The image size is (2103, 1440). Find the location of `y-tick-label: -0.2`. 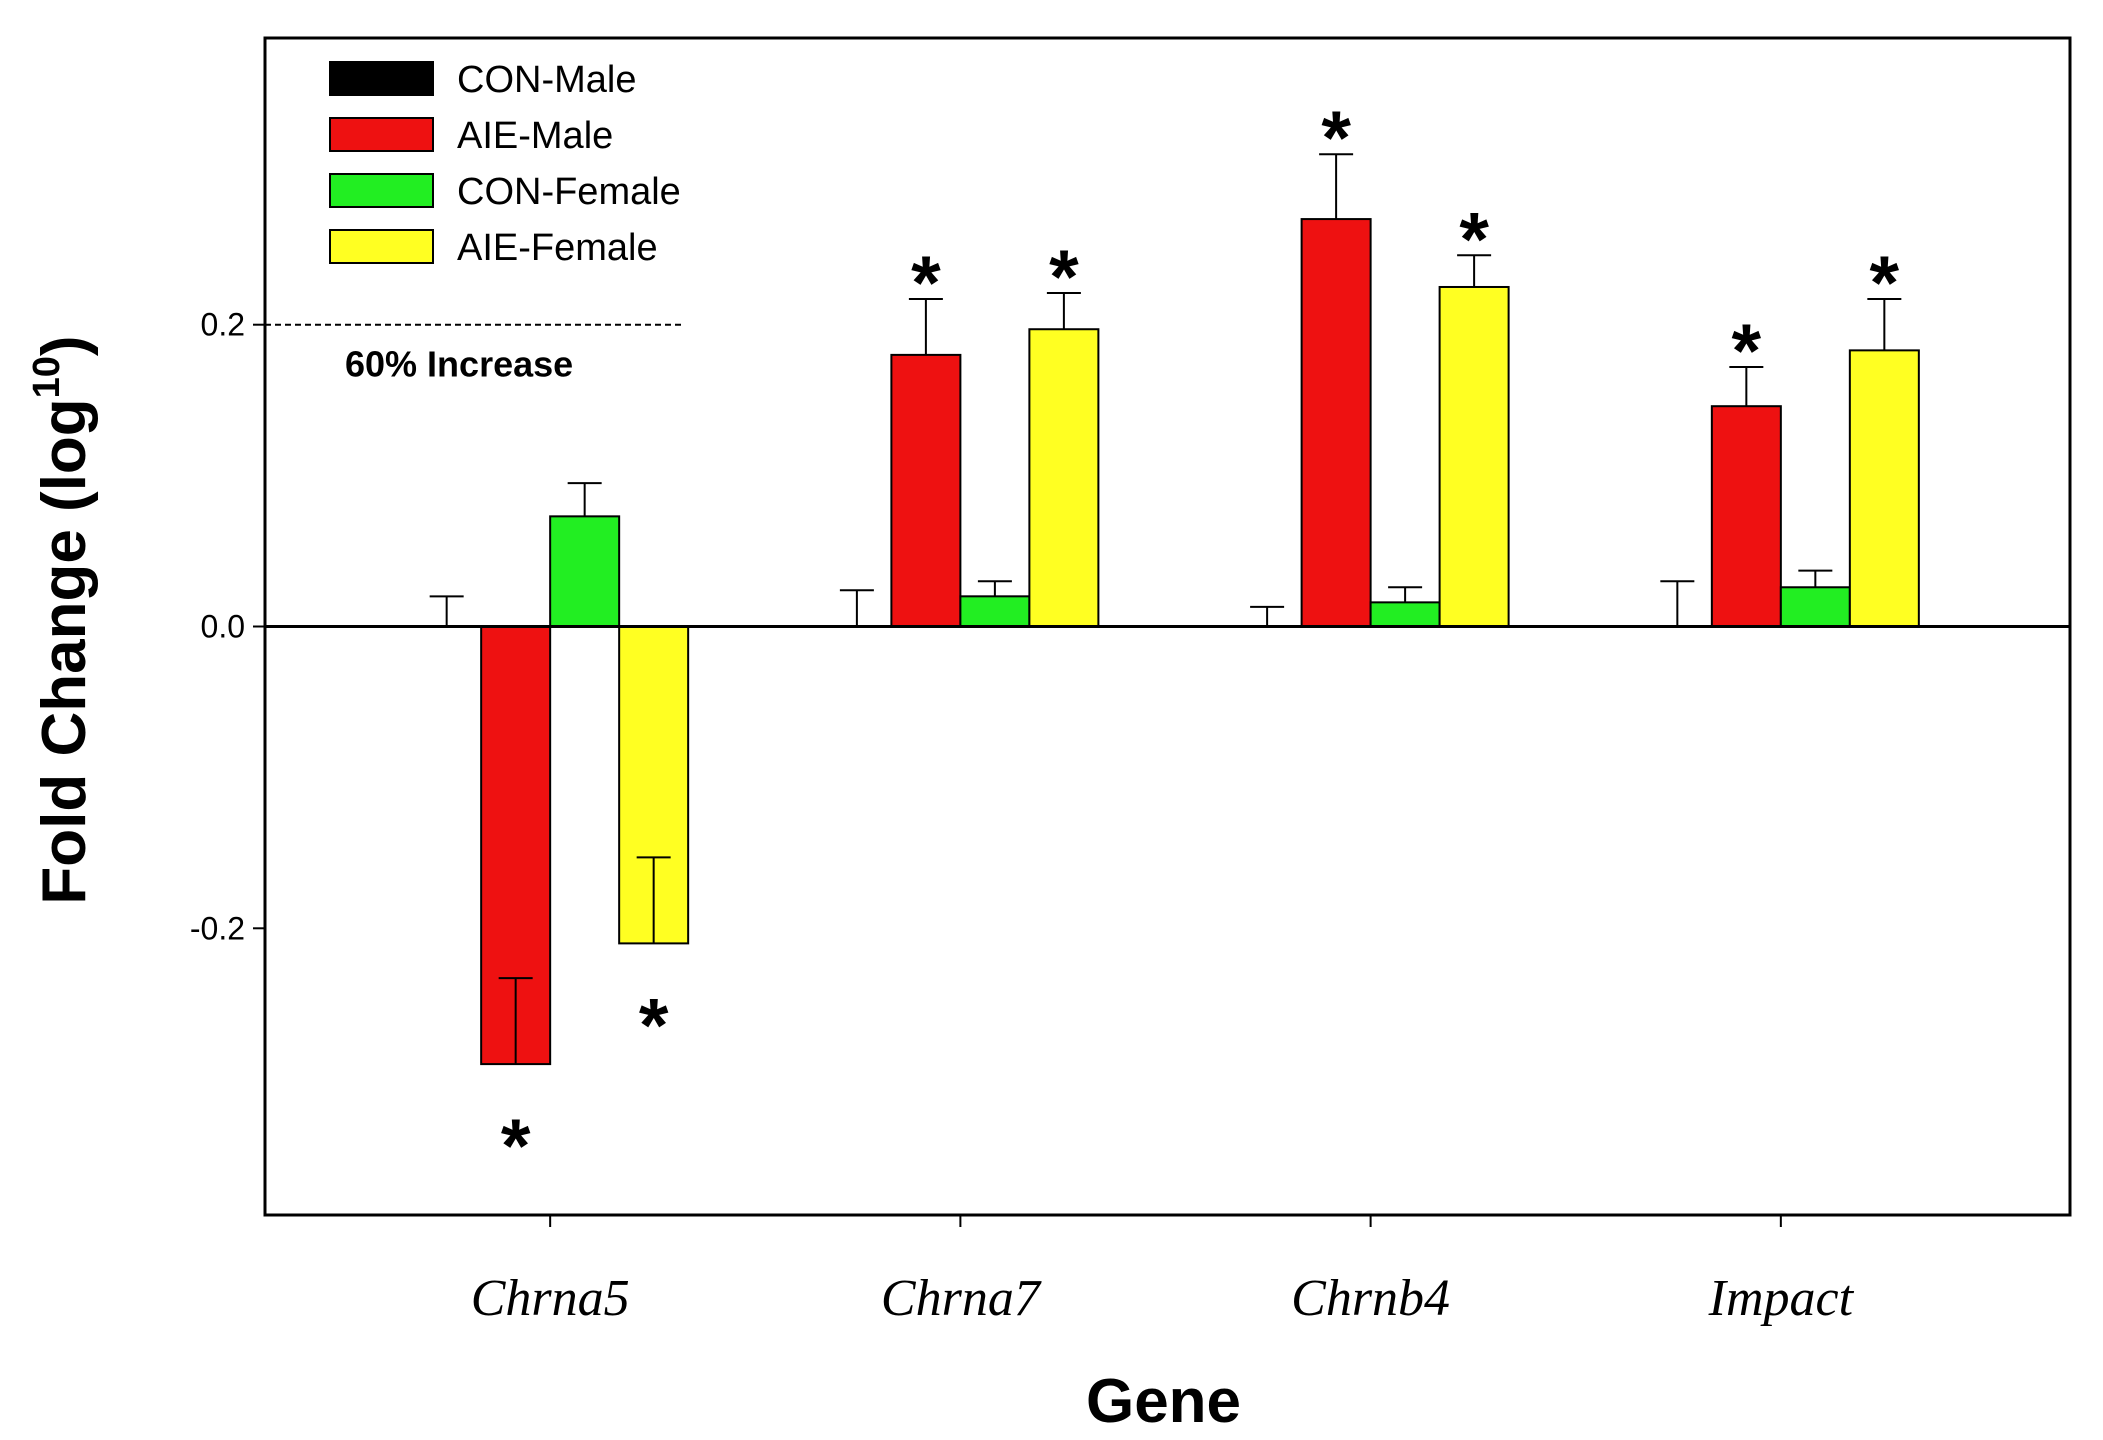

y-tick-label: -0.2 is located at coordinates (217, 928).